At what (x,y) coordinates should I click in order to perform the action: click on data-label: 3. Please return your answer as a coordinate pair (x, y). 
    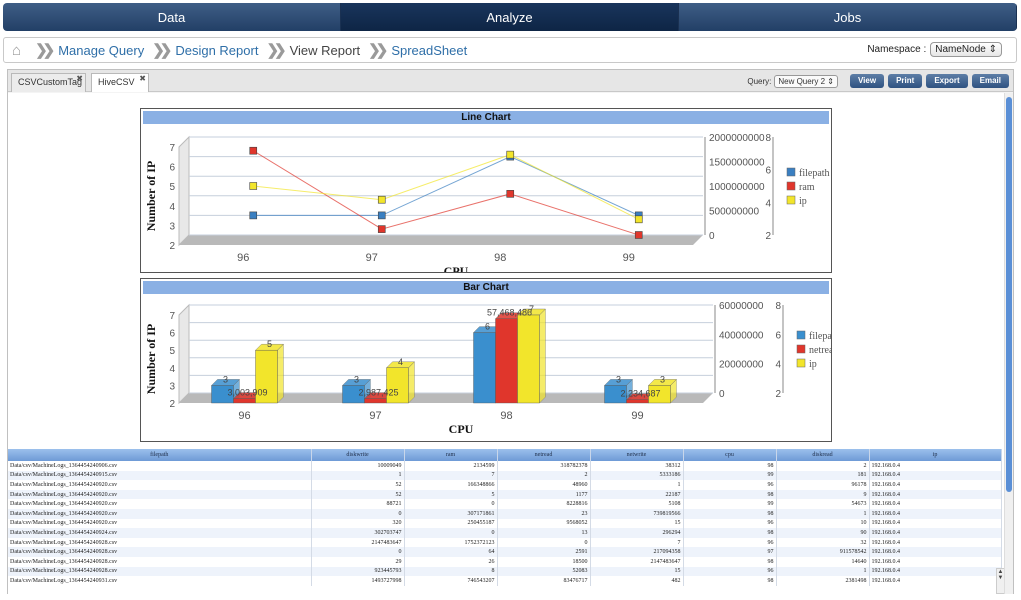
    Looking at the image, I should click on (225, 379).